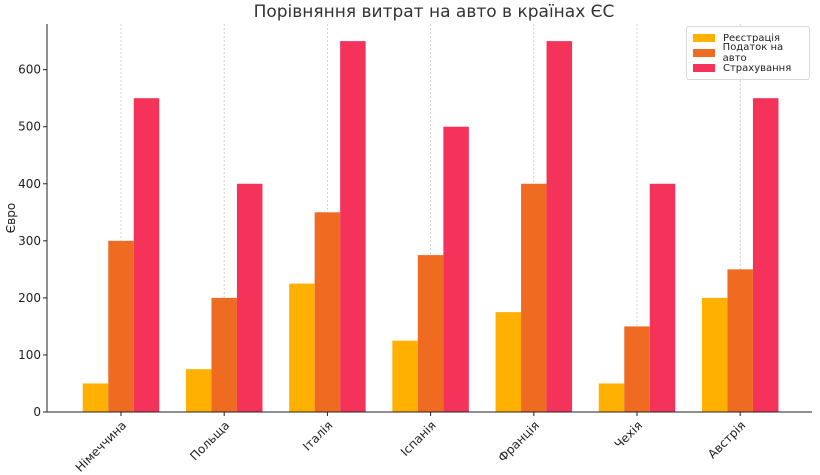 The height and width of the screenshot is (475, 820). I want to click on x-tick-label: Польща, so click(209, 440).